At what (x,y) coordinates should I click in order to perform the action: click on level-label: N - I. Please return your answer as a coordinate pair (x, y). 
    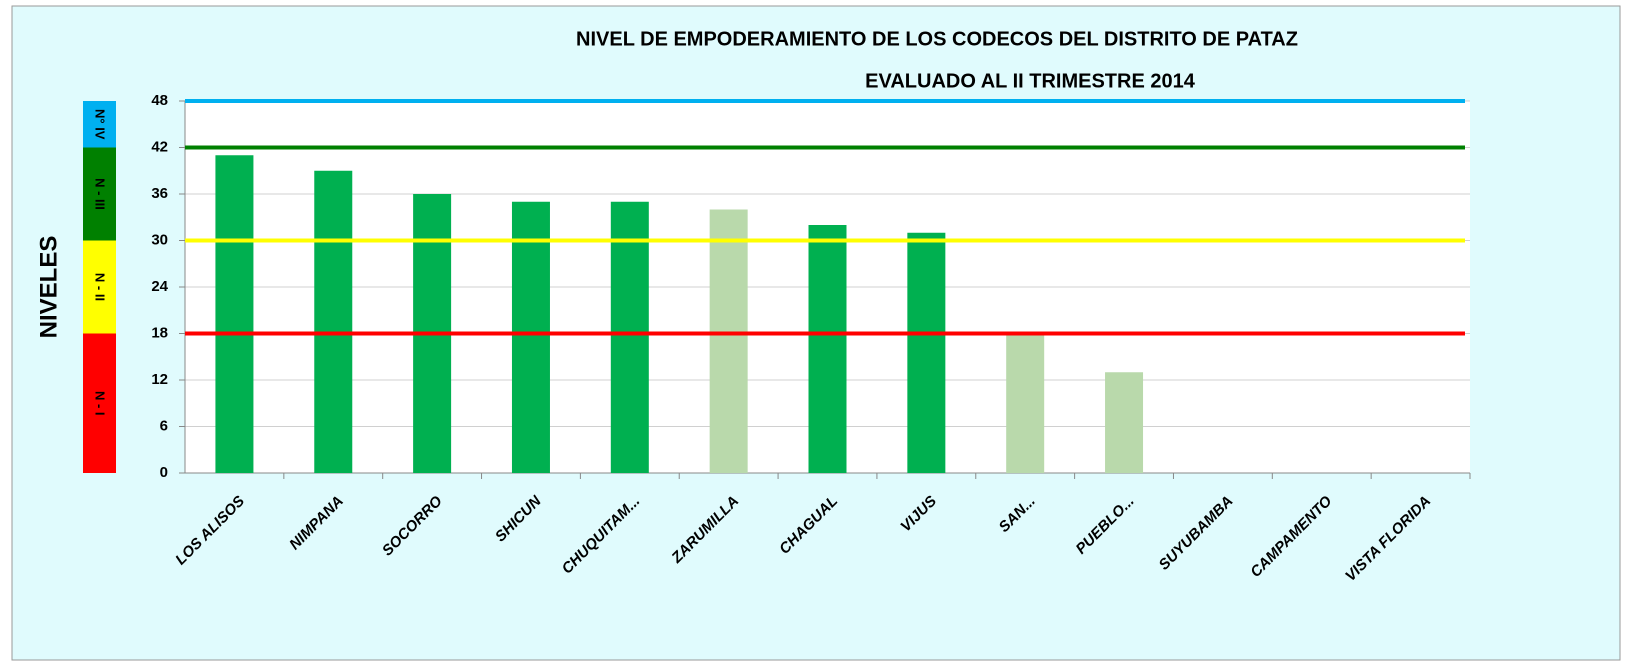
    Looking at the image, I should click on (100, 403).